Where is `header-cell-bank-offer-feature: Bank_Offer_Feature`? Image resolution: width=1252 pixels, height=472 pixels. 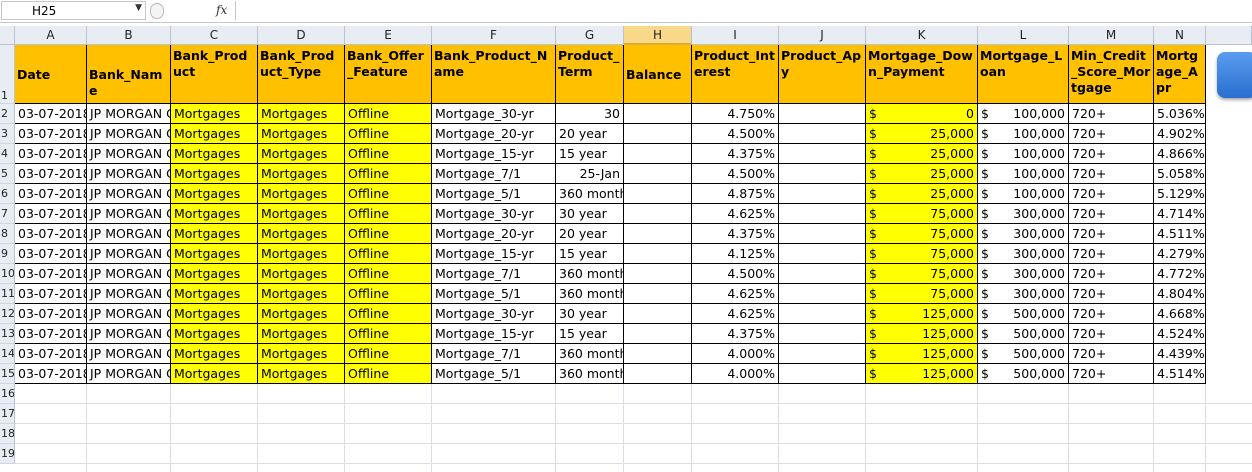
header-cell-bank-offer-feature: Bank_Offer_Feature is located at coordinates (388, 74).